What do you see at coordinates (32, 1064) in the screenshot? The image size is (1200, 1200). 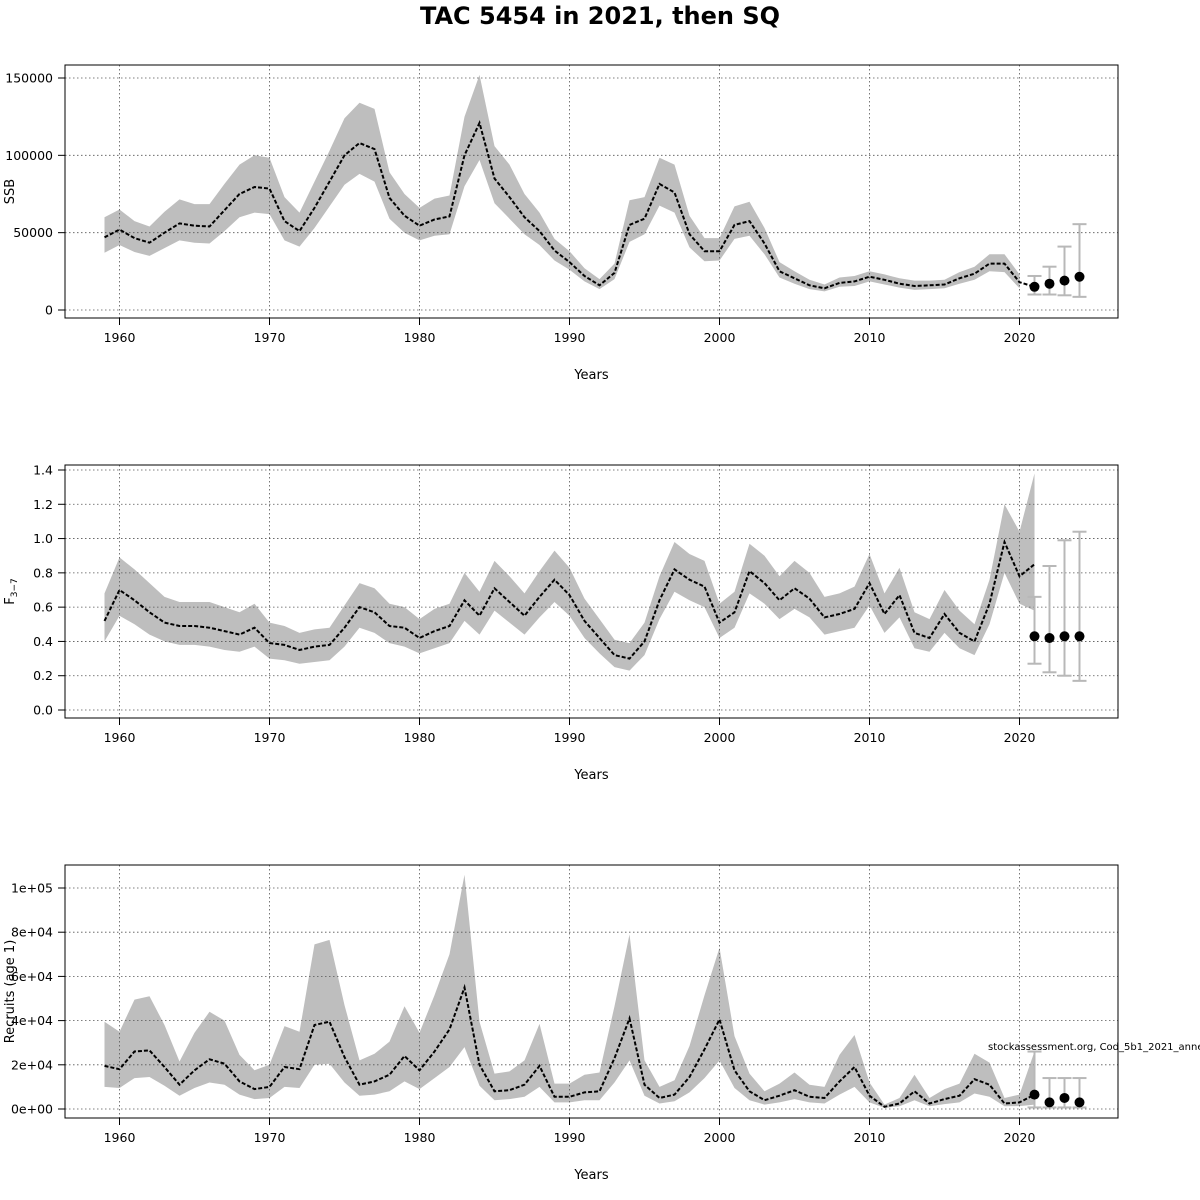 I see `y-tick-label: 2e+04` at bounding box center [32, 1064].